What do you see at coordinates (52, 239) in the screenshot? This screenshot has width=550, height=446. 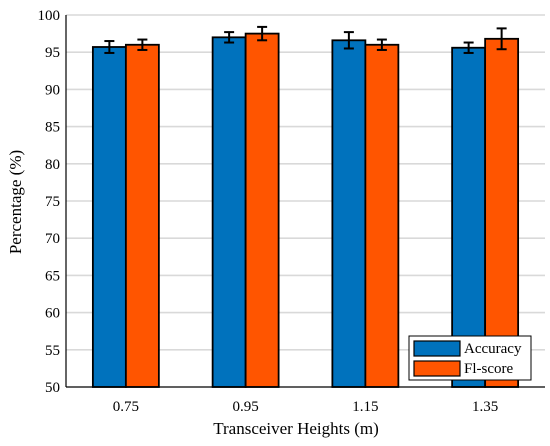 I see `y-tick-label-70: 70` at bounding box center [52, 239].